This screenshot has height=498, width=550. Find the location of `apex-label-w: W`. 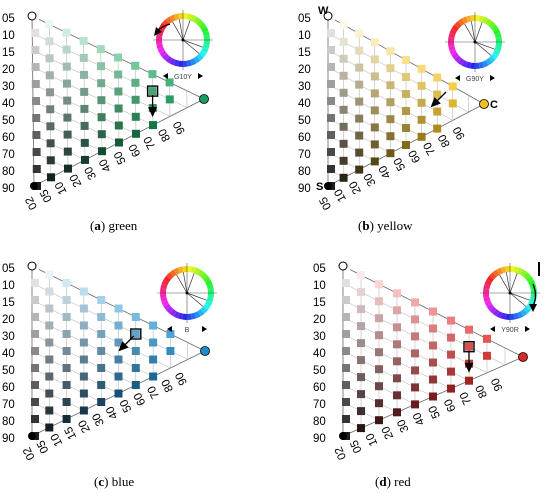

apex-label-w: W is located at coordinates (323, 11).